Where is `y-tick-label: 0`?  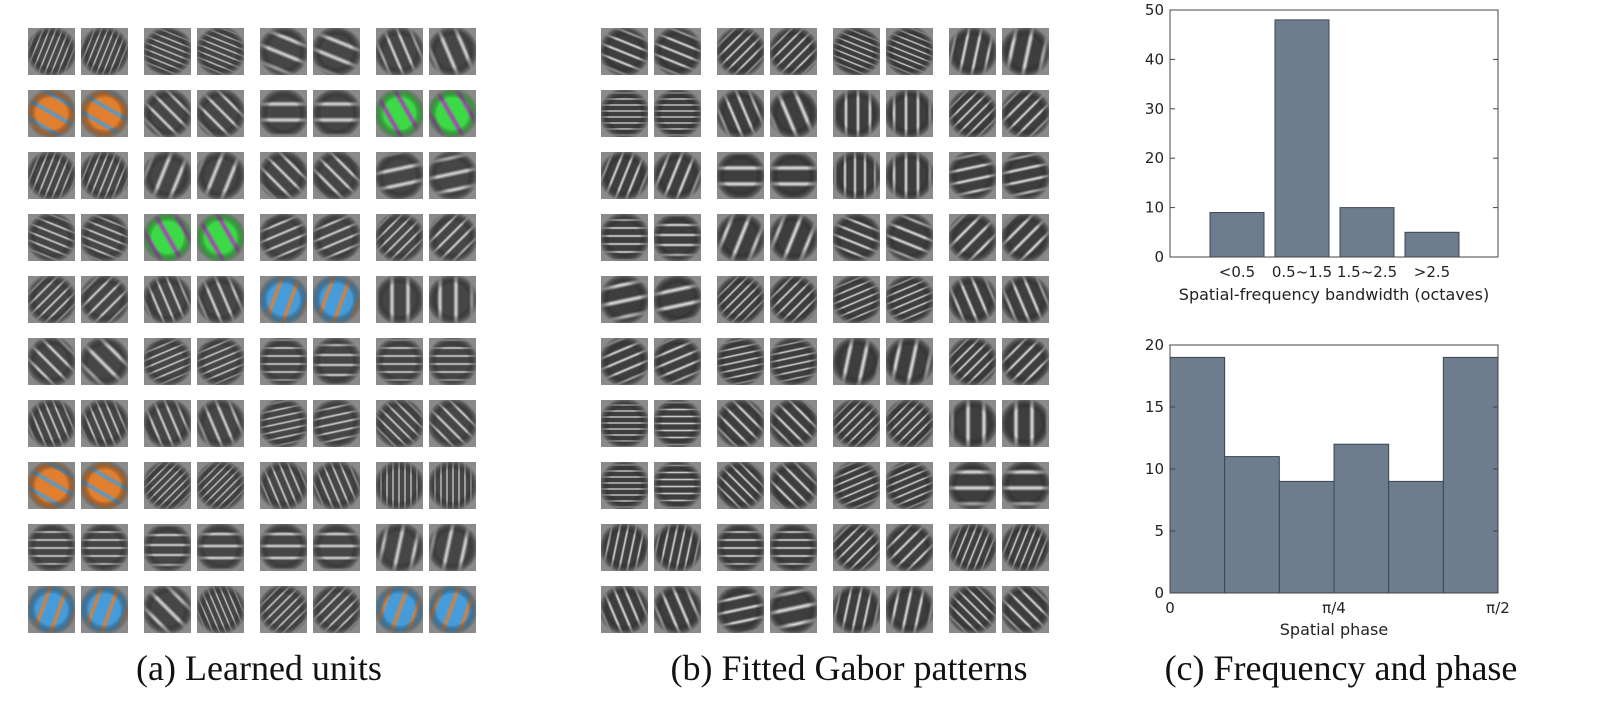 y-tick-label: 0 is located at coordinates (1159, 257).